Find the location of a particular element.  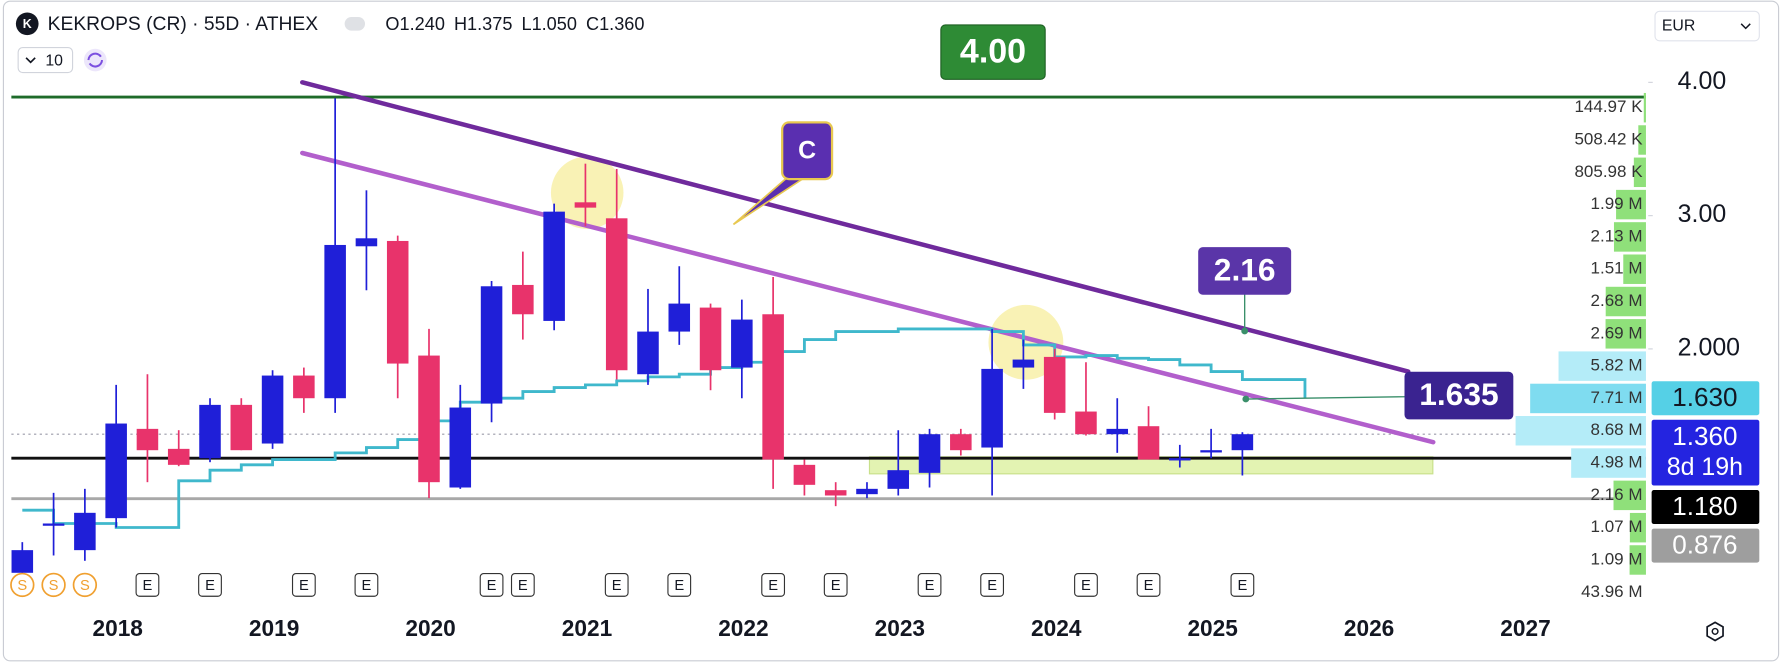

highlight-circle is located at coordinates (587, 192).